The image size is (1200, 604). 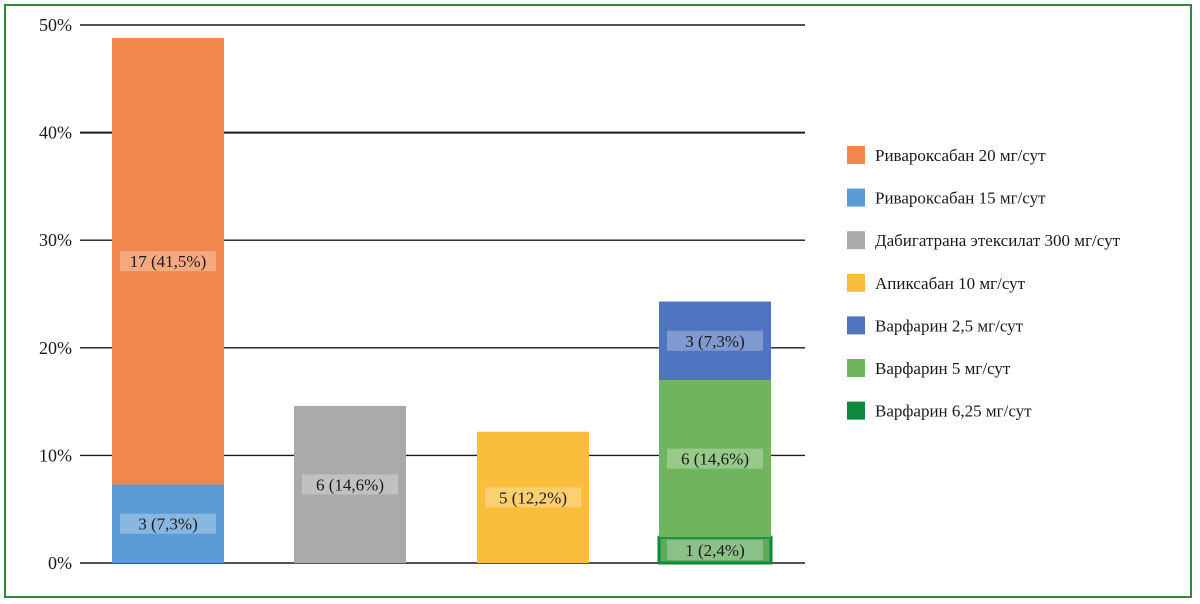 I want to click on legend-label: Варфарин 6,25 мг/сут, so click(x=953, y=411).